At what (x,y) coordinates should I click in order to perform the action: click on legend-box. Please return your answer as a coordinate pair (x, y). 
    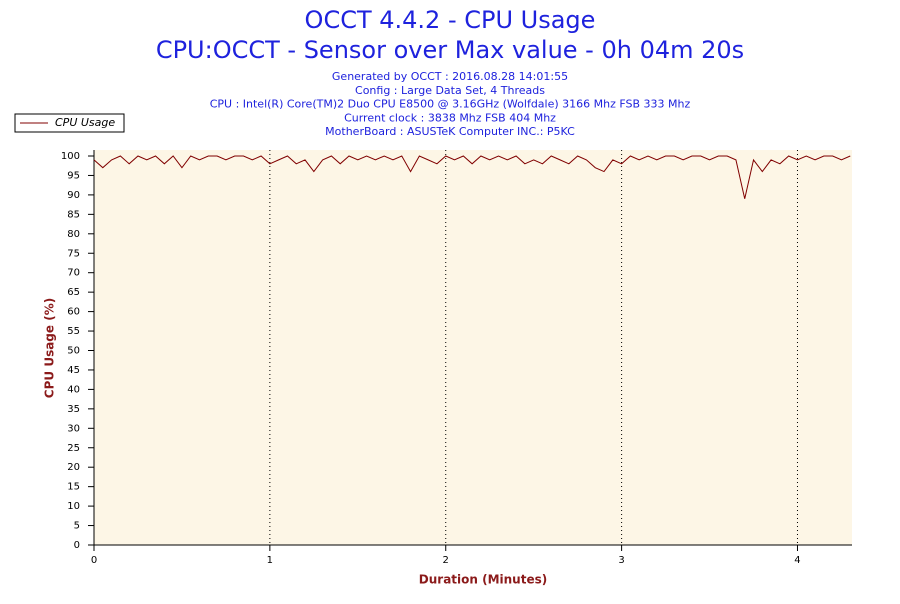
    Looking at the image, I should click on (69, 123).